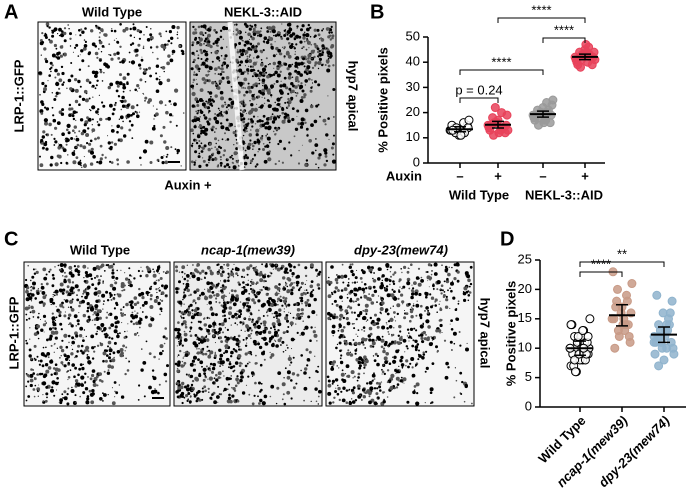  What do you see at coordinates (601, 263) in the screenshot?
I see `significance-label: ****` at bounding box center [601, 263].